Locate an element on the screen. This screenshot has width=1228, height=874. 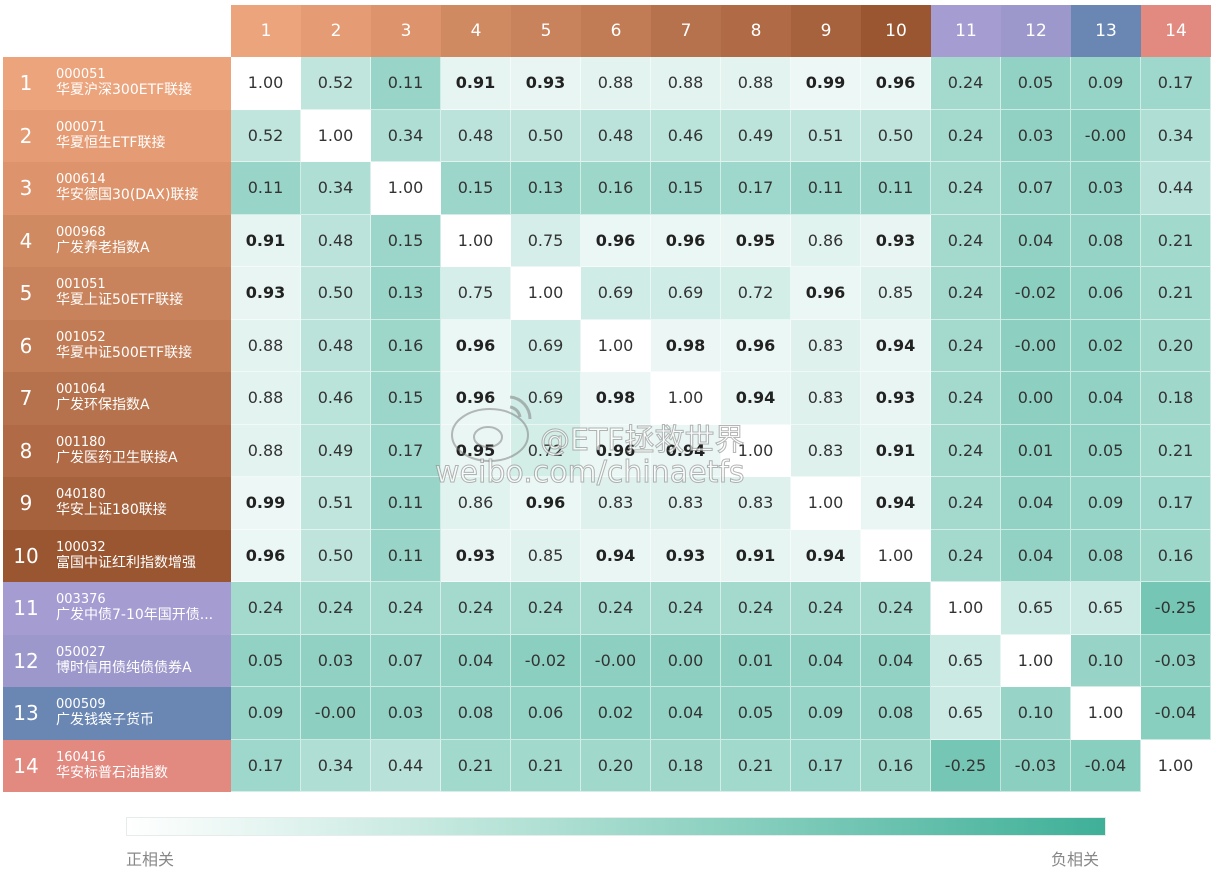
legend-label-positive: 正相关 is located at coordinates (150, 859).